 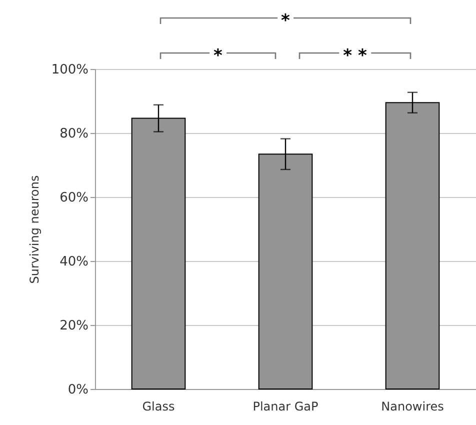 What do you see at coordinates (78, 390) in the screenshot?
I see `y-tick-label: 0%` at bounding box center [78, 390].